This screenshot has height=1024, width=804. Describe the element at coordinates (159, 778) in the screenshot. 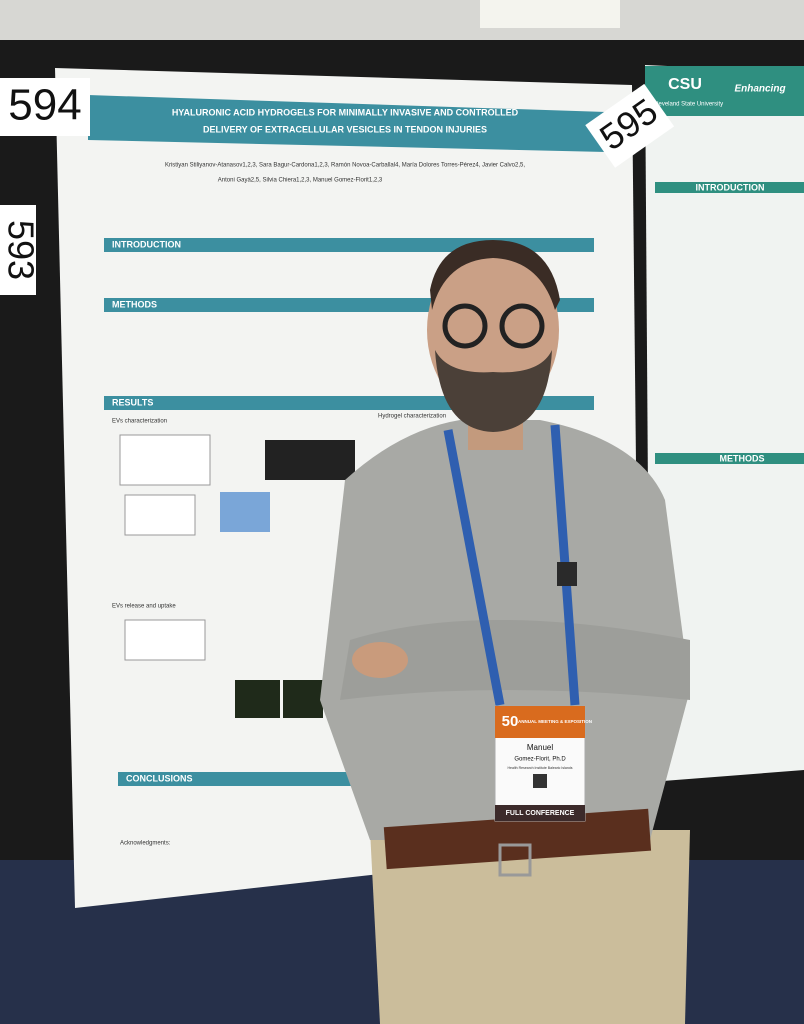

I see `section-heading: CONCLUSIONS` at that location.